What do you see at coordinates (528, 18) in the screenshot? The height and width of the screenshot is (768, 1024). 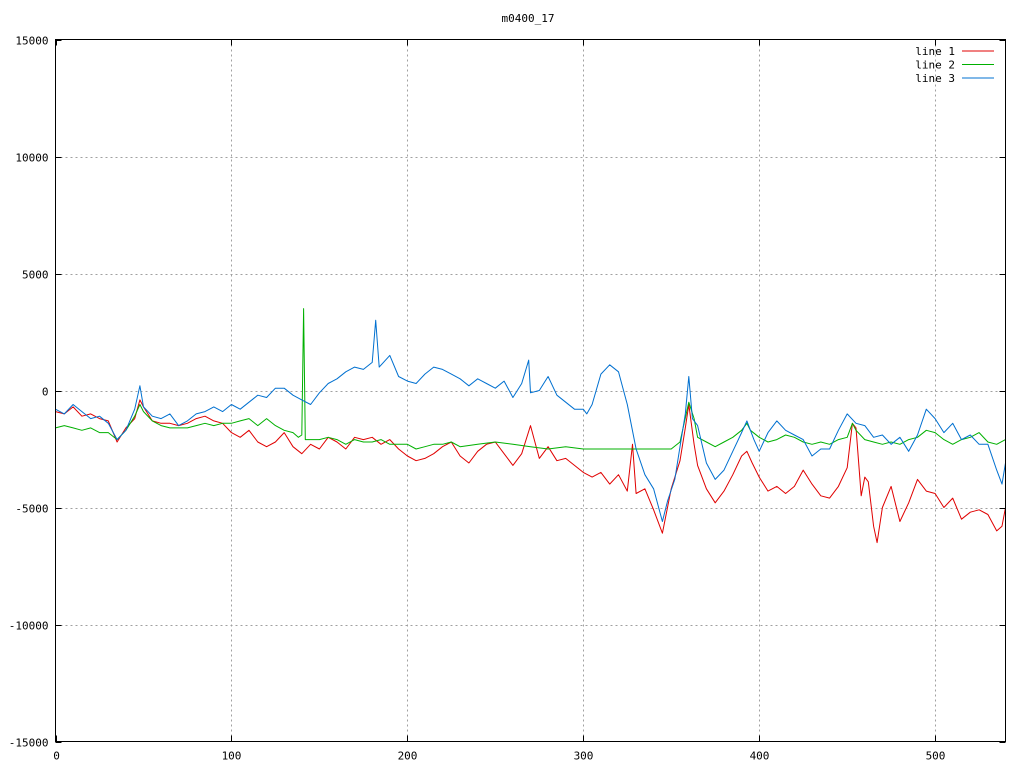 I see `chart-title: m0400_17` at bounding box center [528, 18].